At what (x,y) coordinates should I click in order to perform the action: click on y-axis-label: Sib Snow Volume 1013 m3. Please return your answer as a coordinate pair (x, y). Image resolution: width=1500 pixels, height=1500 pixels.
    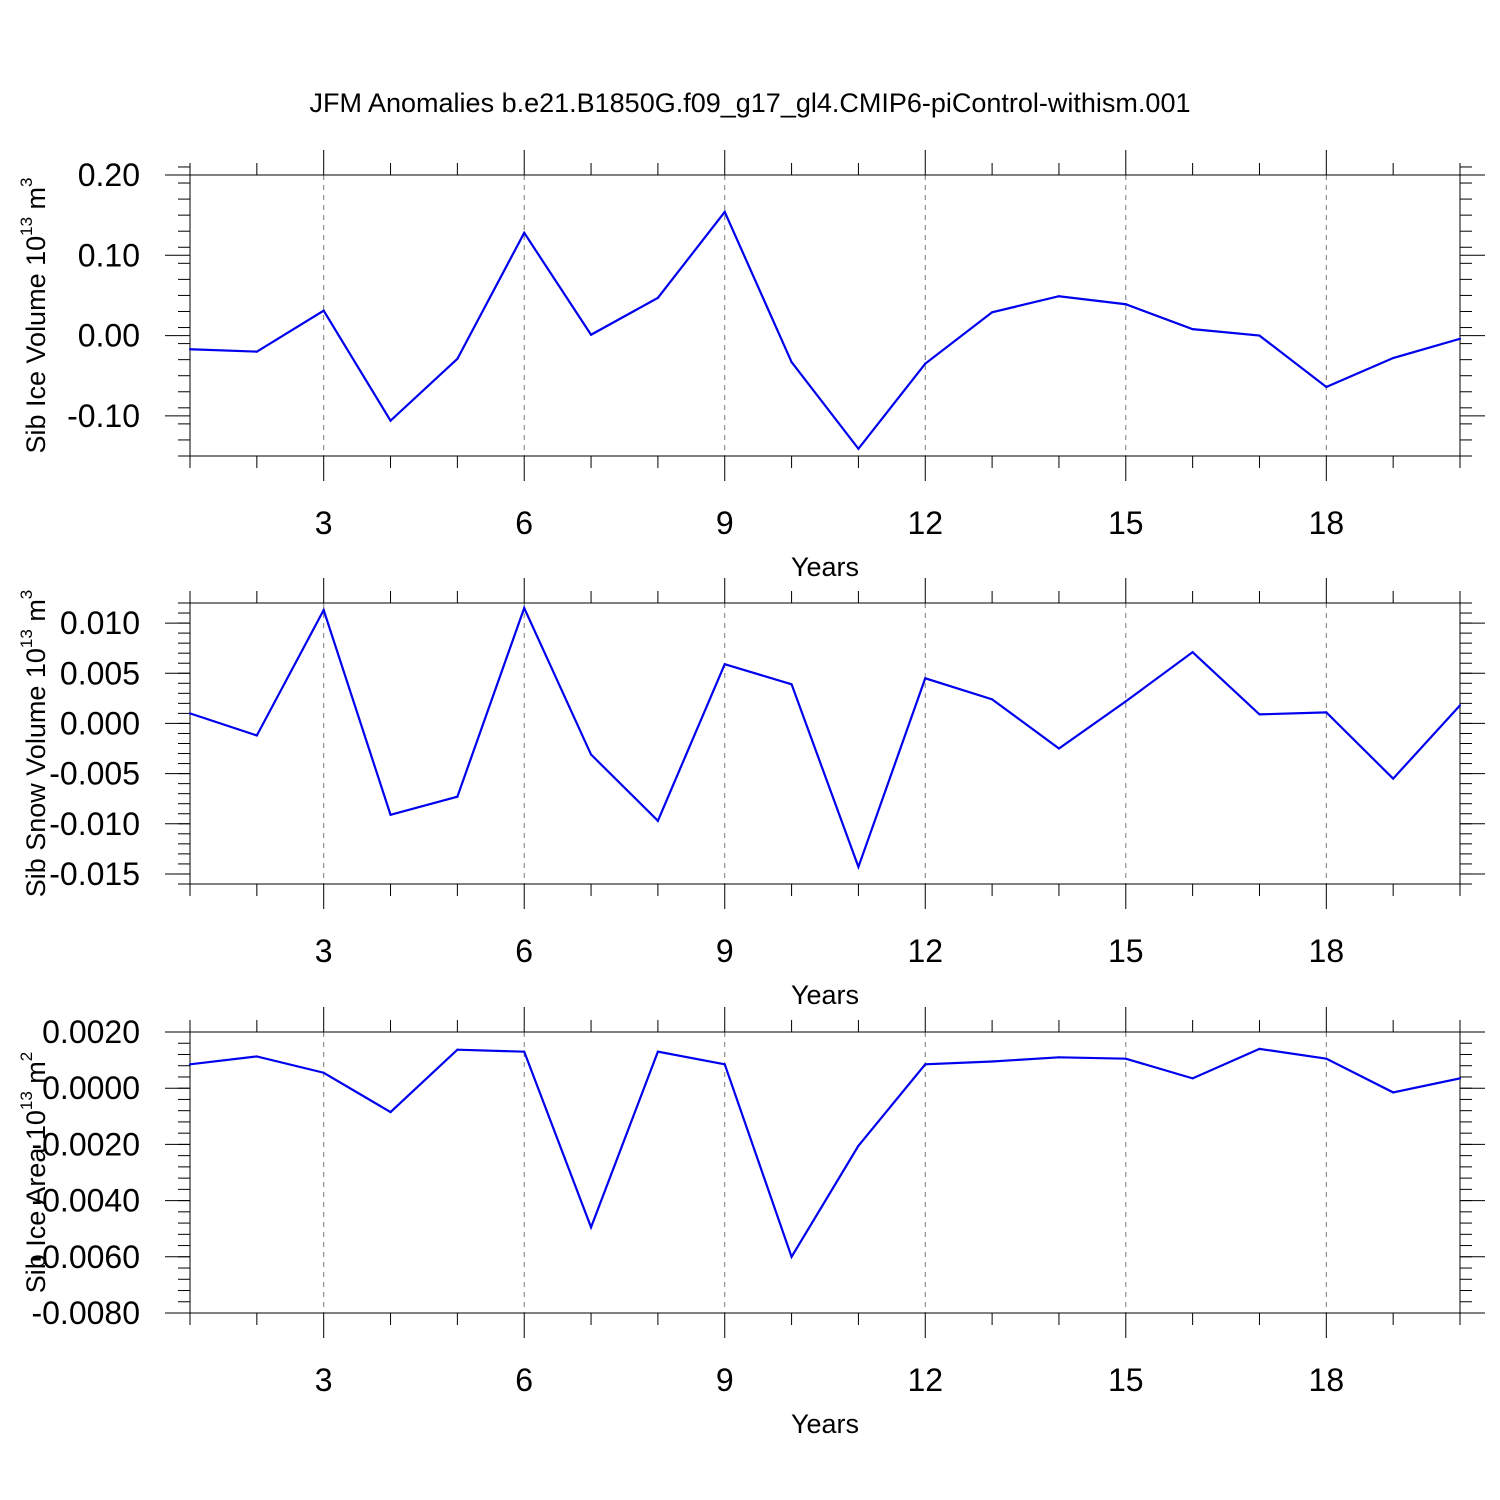
    Looking at the image, I should click on (34, 744).